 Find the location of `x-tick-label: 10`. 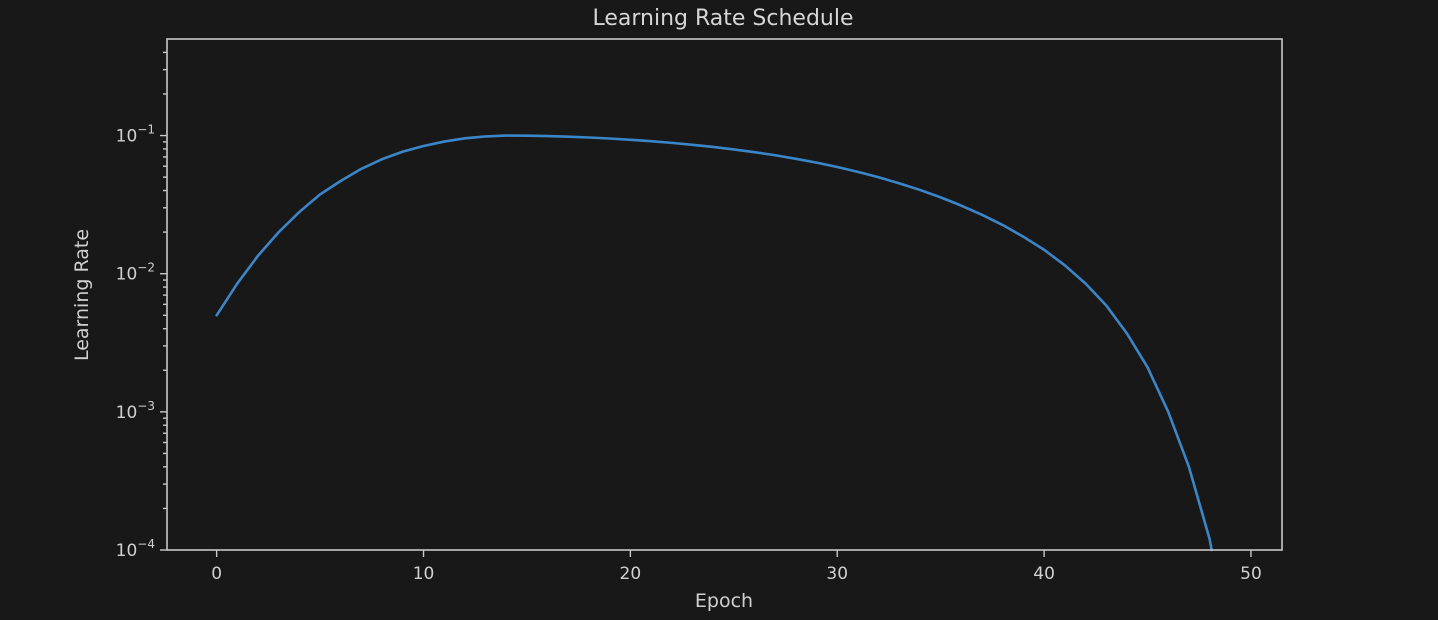

x-tick-label: 10 is located at coordinates (424, 574).